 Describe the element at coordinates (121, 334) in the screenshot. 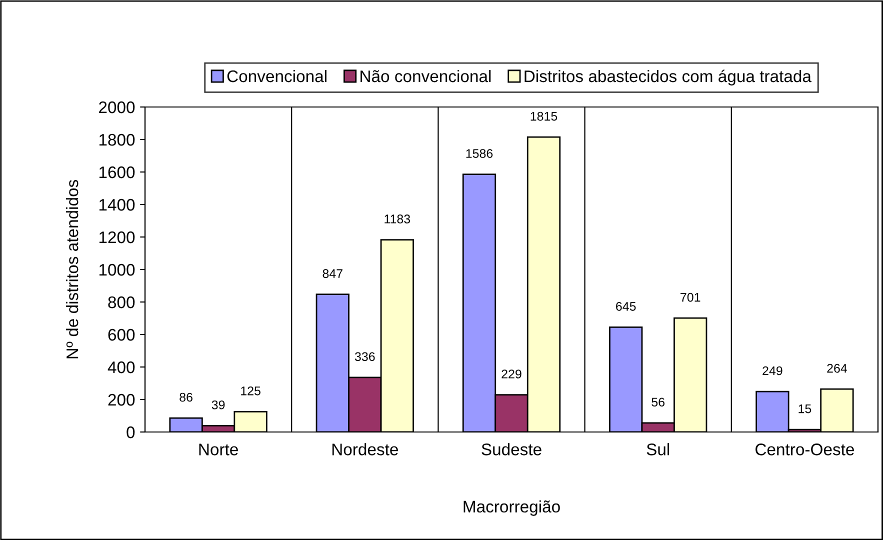

I see `y-tick-label: 600` at that location.